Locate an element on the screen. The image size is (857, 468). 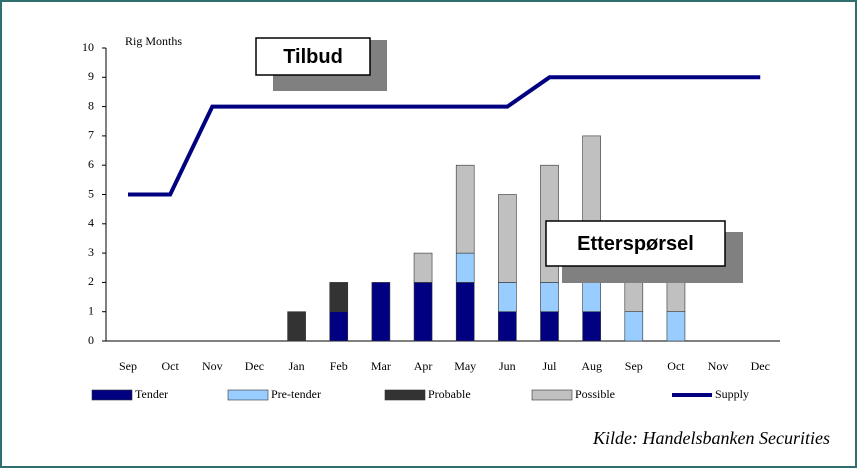
y-tick-label: 7 is located at coordinates (91, 135).